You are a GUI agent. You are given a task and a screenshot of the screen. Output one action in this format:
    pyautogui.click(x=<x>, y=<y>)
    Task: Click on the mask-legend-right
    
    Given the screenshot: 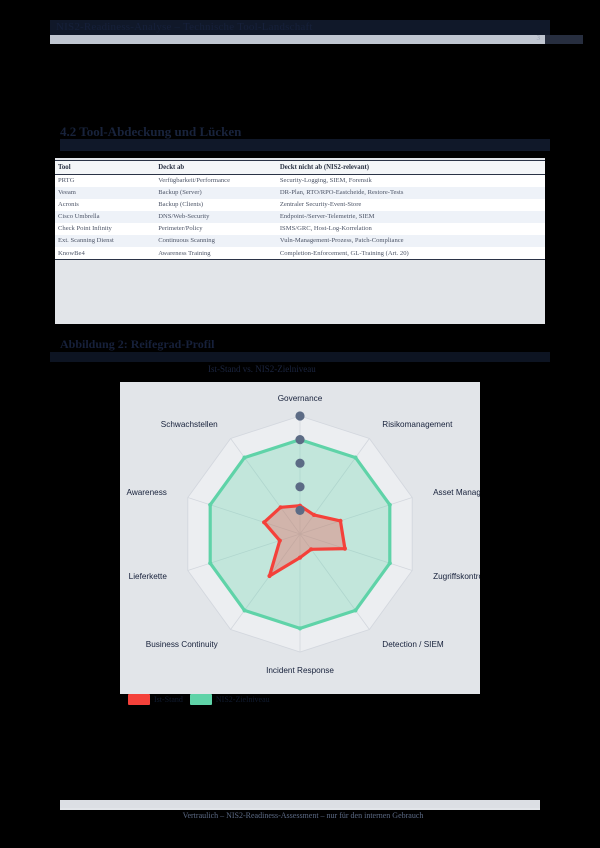 What is the action you would take?
    pyautogui.click(x=455, y=703)
    